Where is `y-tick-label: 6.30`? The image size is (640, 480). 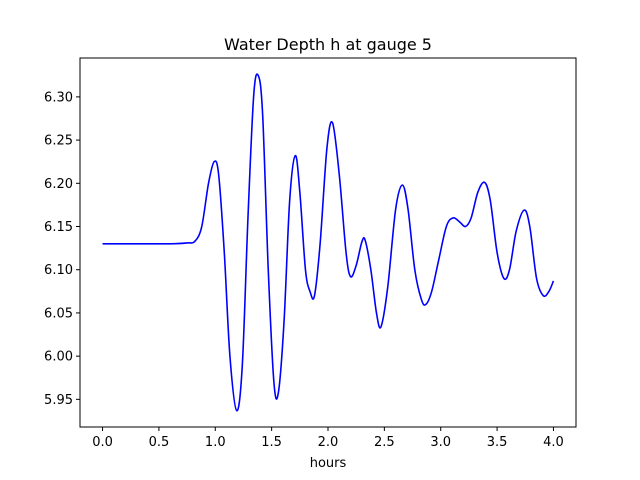 y-tick-label: 6.30 is located at coordinates (58, 97).